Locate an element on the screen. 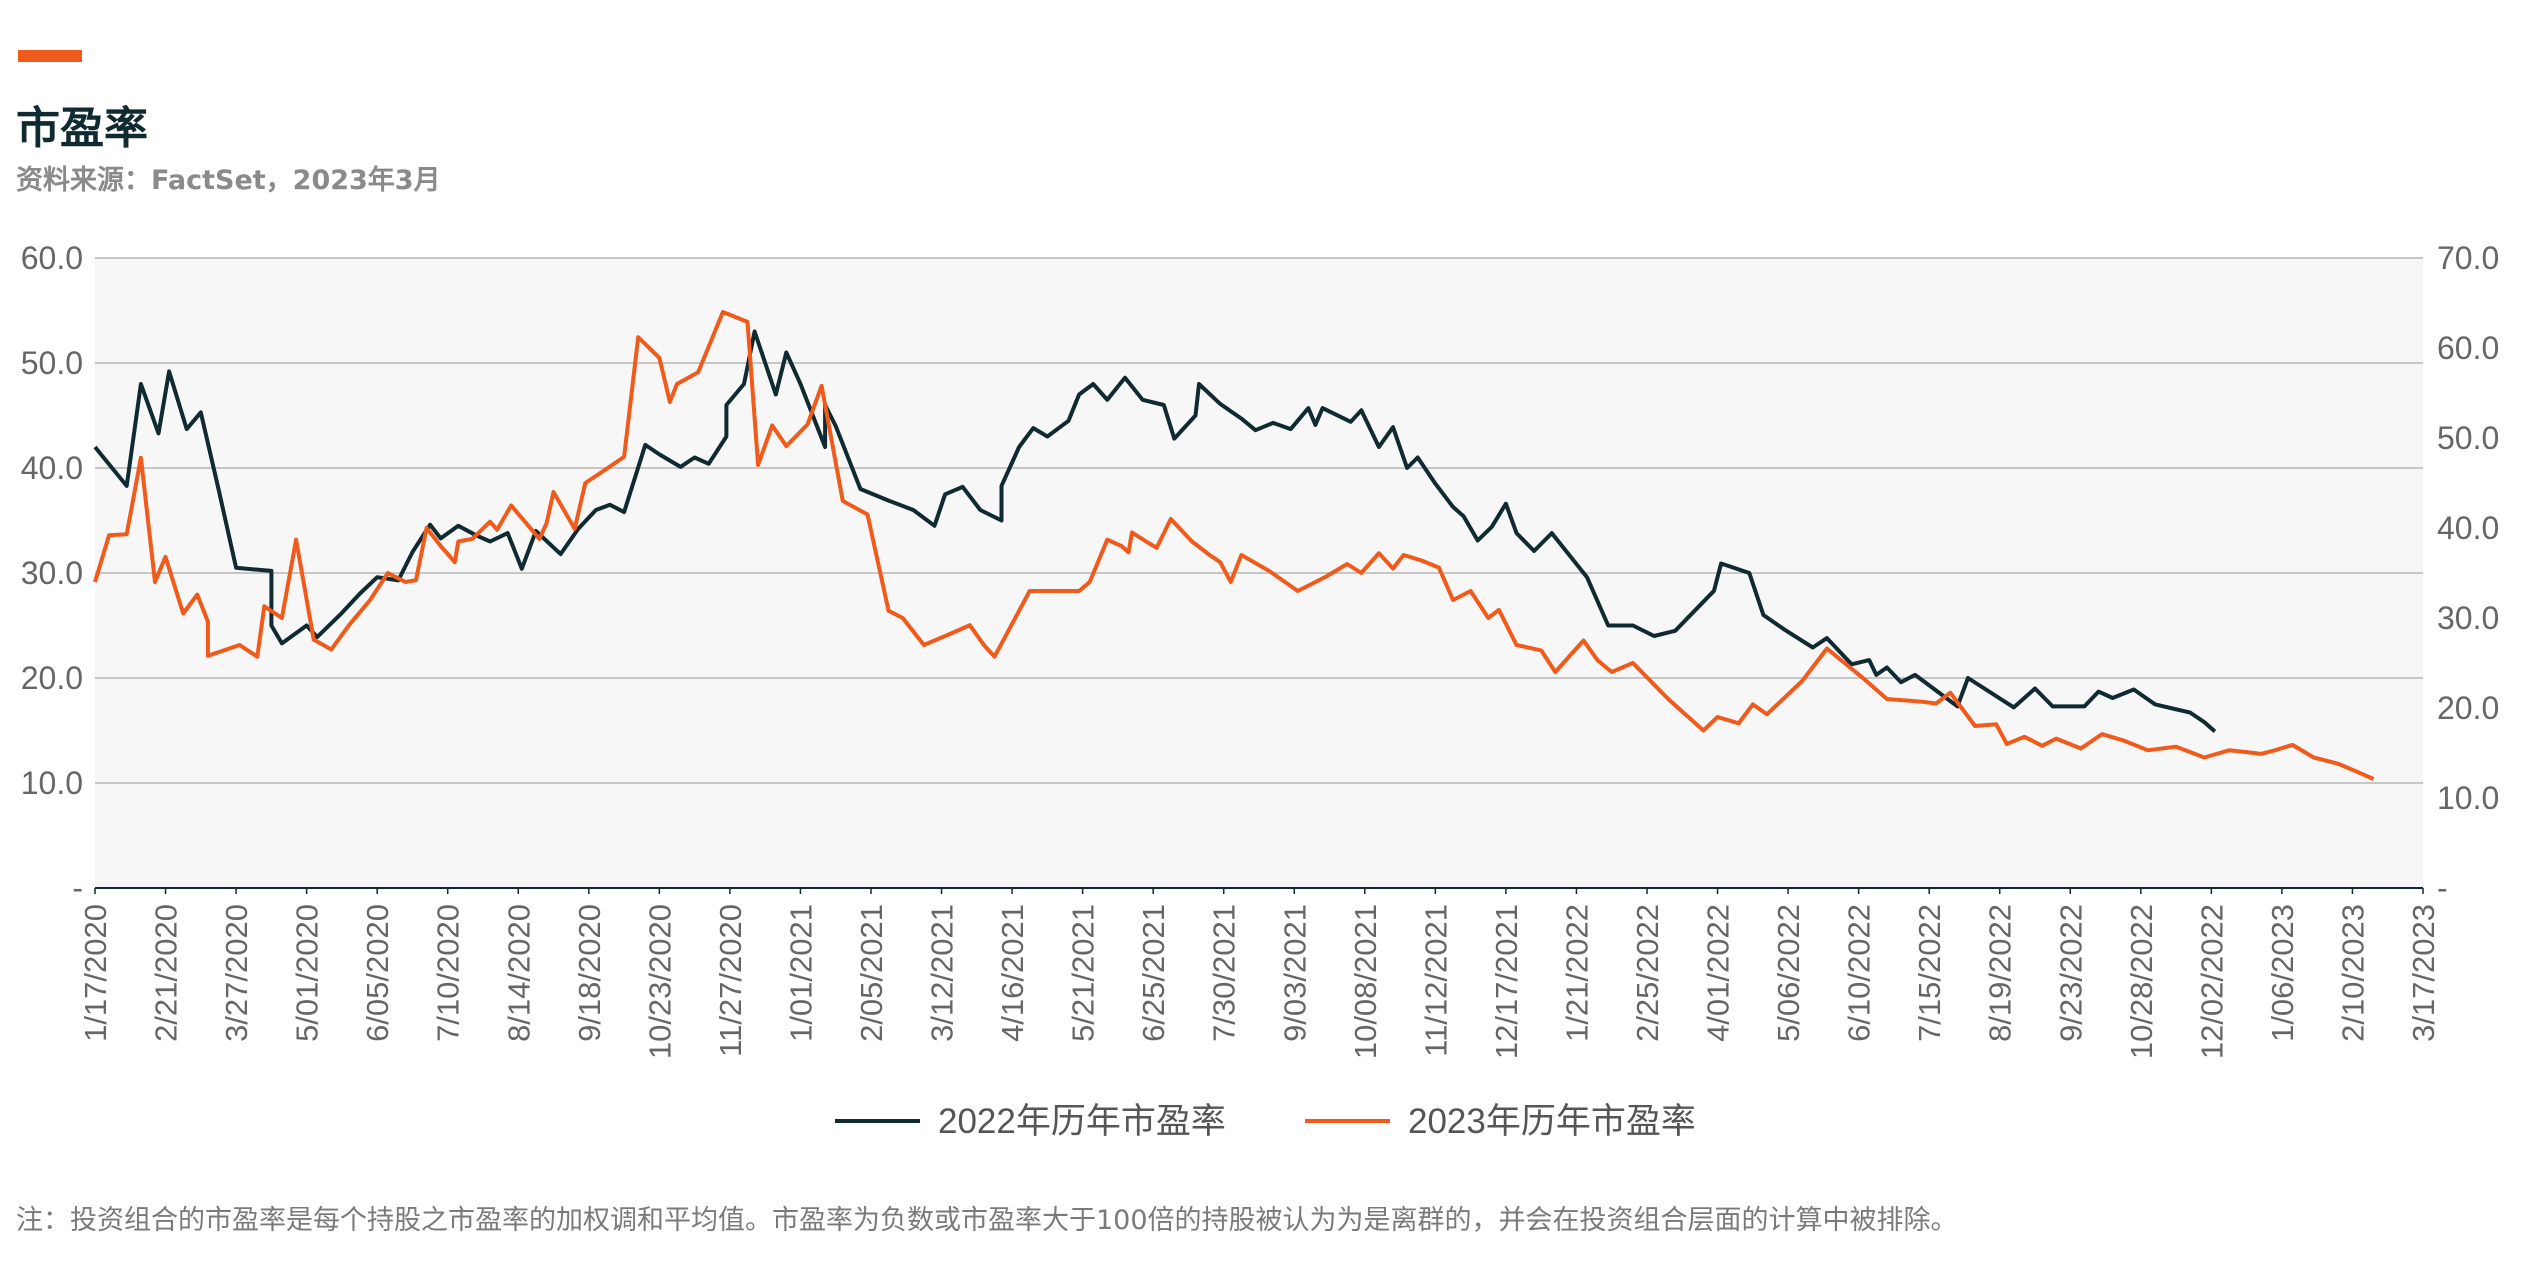  x-tick-label: 5/21/2021 is located at coordinates (1083, 973).